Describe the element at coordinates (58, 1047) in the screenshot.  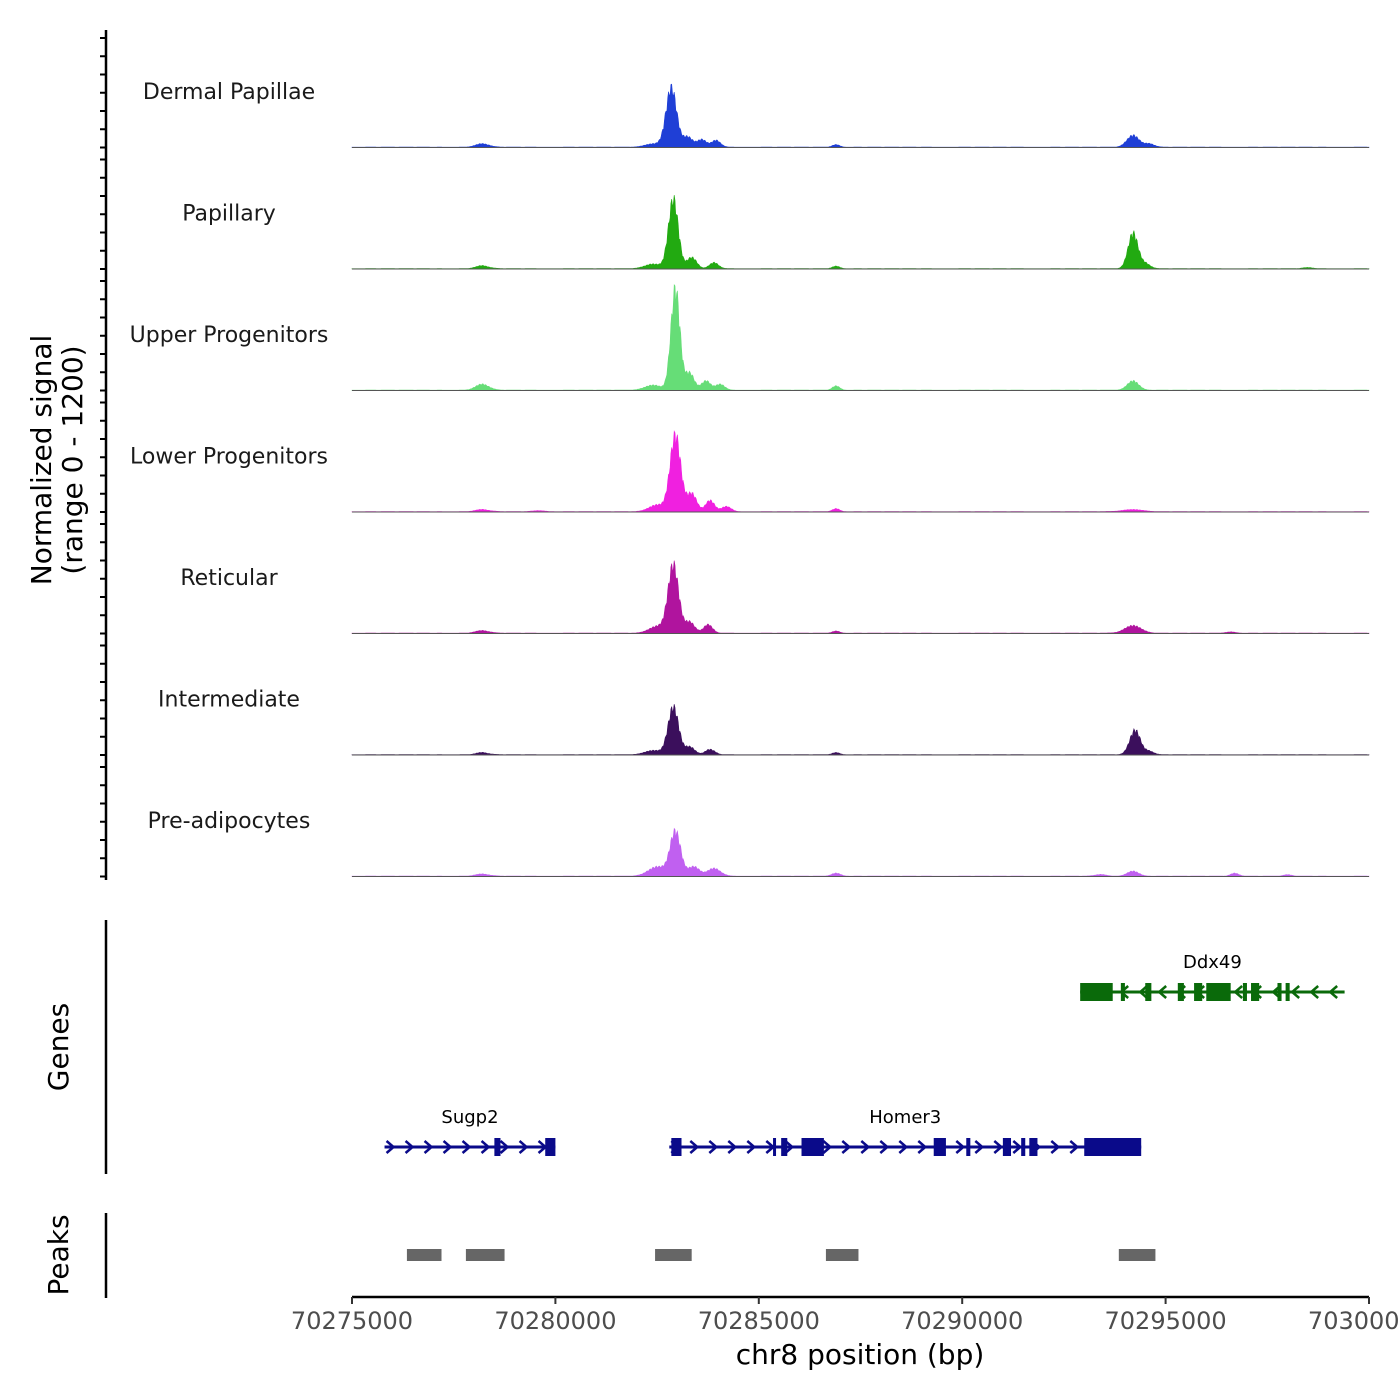
I see `genes-axis-title: Genes` at that location.